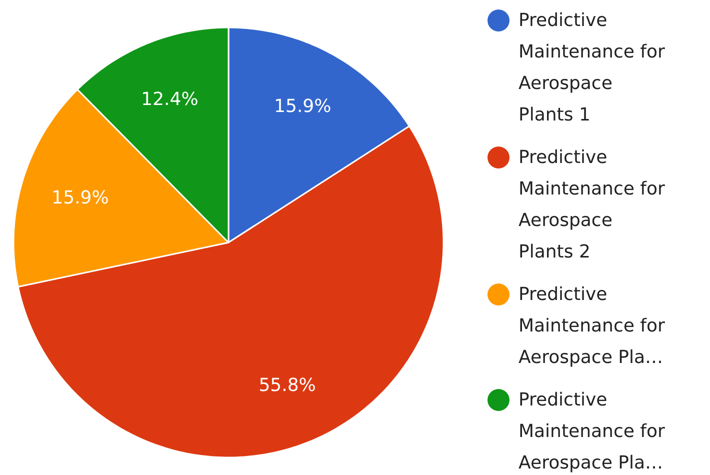 This screenshot has height=475, width=710. Describe the element at coordinates (287, 385) in the screenshot. I see `data-label: 55.8%` at that location.